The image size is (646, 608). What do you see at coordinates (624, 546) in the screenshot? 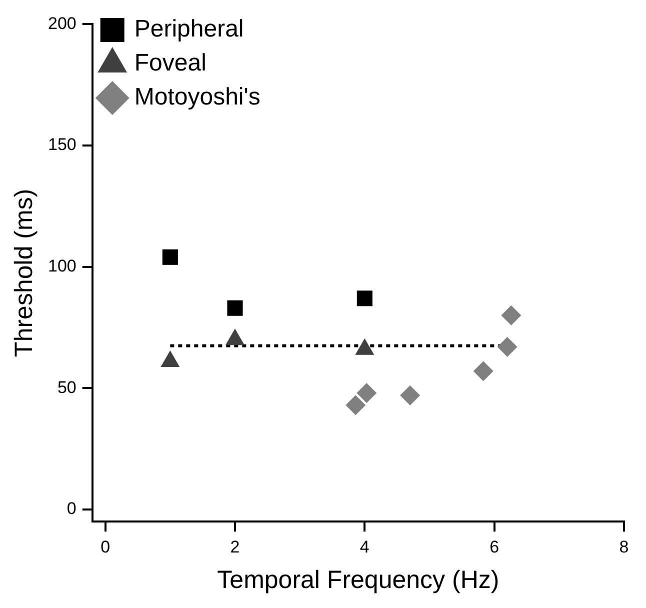
I see `x-tick-label: 8` at bounding box center [624, 546].